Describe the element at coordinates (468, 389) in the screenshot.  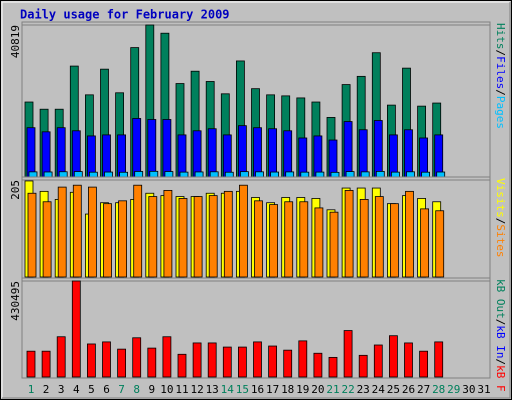
I see `x-tick-label: 30` at that location.